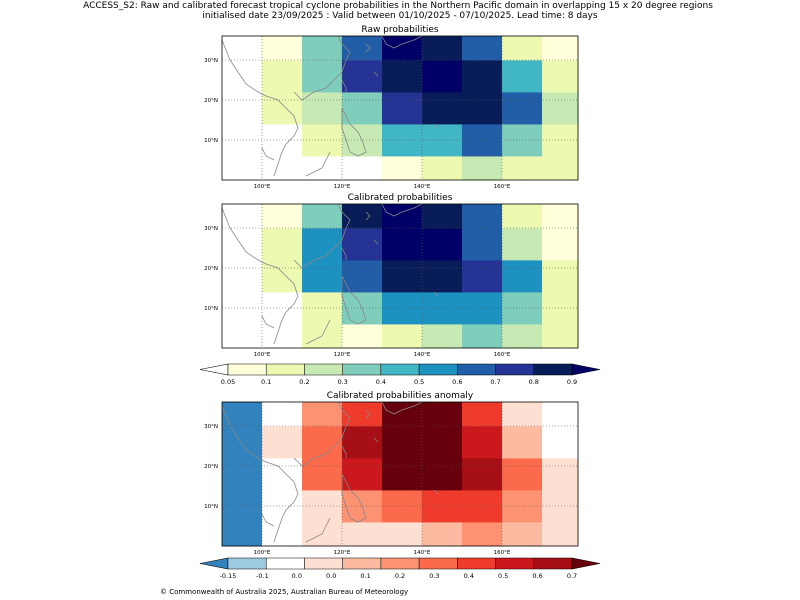 This screenshot has width=800, height=600. Describe the element at coordinates (534, 382) in the screenshot. I see `colorbar-tick-label: 0.8` at that location.